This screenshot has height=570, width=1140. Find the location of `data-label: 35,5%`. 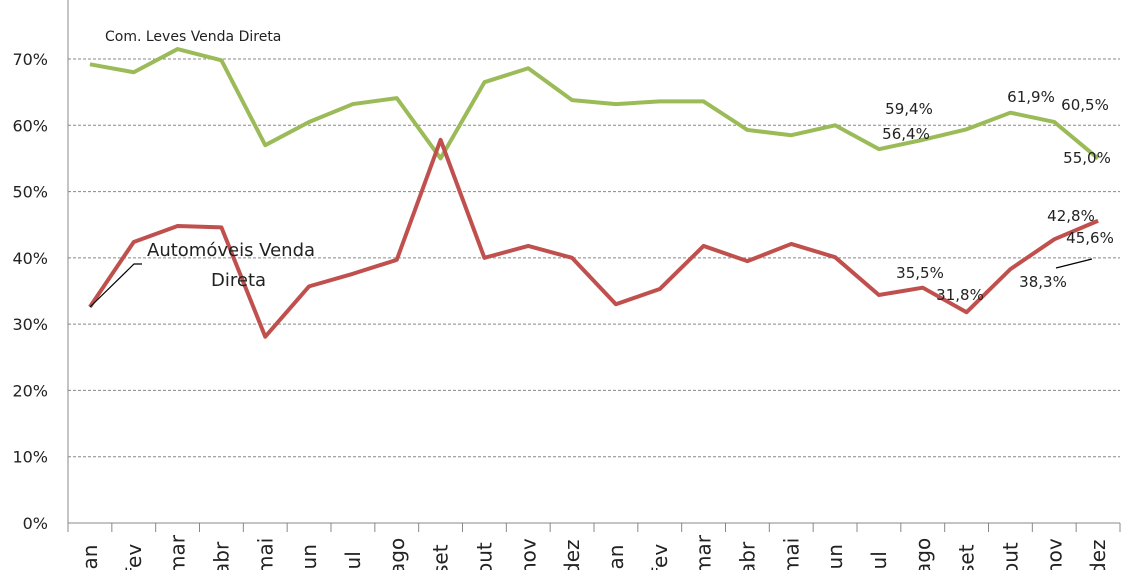

data-label: 35,5% is located at coordinates (920, 273).